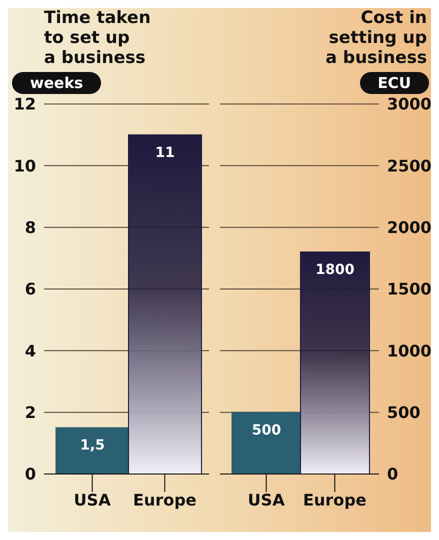 The height and width of the screenshot is (540, 439). What do you see at coordinates (409, 104) in the screenshot?
I see `y-tick-label: 3000` at bounding box center [409, 104].